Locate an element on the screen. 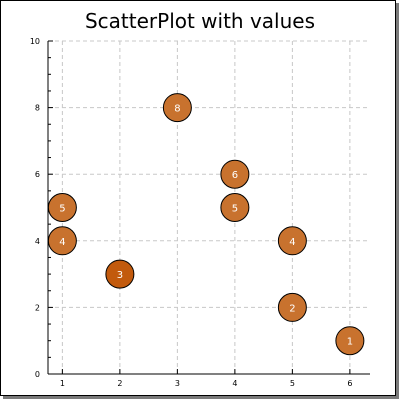 Image resolution: width=400 pixels, height=404 pixels. y-tick-label: 2 is located at coordinates (37, 307).